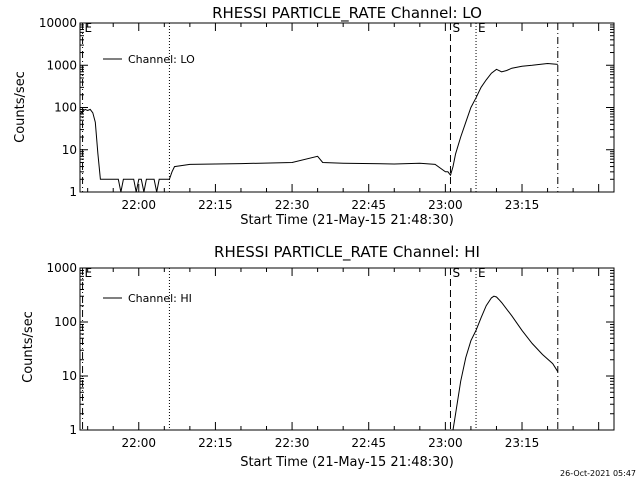 This screenshot has height=480, width=640. I want to click on footer-timestamp: 26-Oct-2021 05:47, so click(598, 473).